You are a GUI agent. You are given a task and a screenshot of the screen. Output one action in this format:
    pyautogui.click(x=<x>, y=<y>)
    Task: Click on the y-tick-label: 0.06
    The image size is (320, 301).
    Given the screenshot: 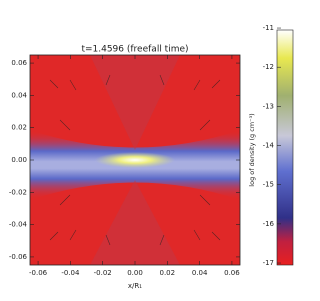 What is the action you would take?
    pyautogui.click(x=19, y=63)
    